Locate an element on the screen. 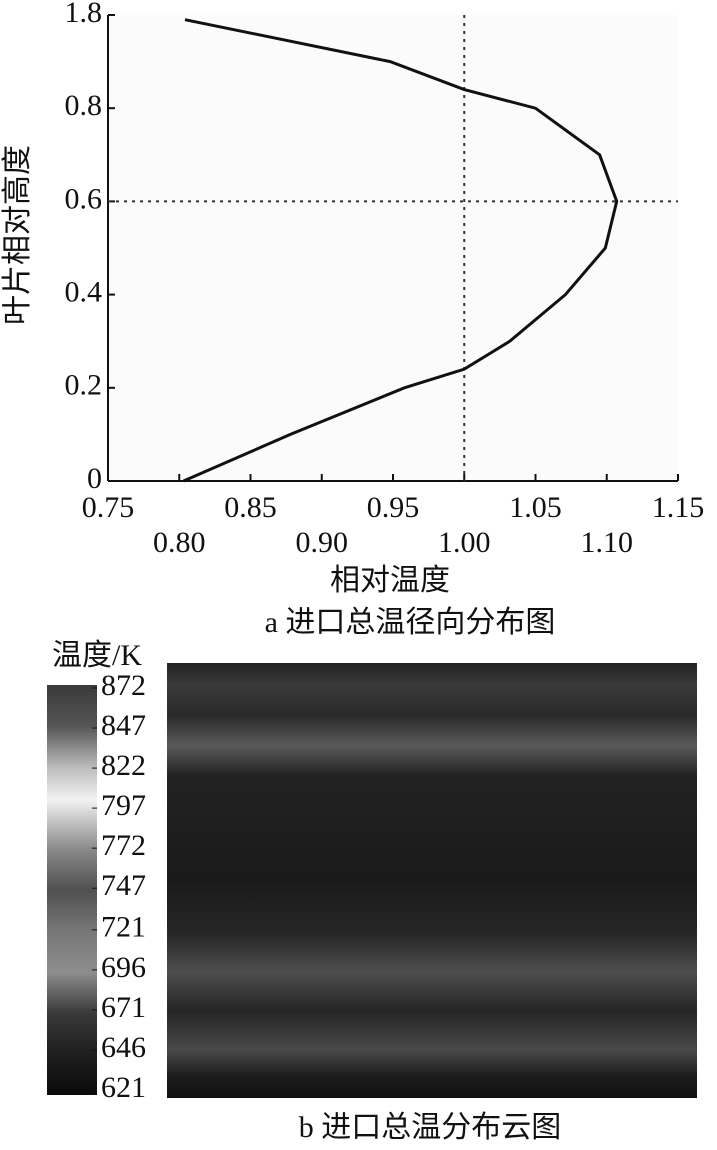 Image resolution: width=717 pixels, height=1150 pixels. colorbar is located at coordinates (72, 890).